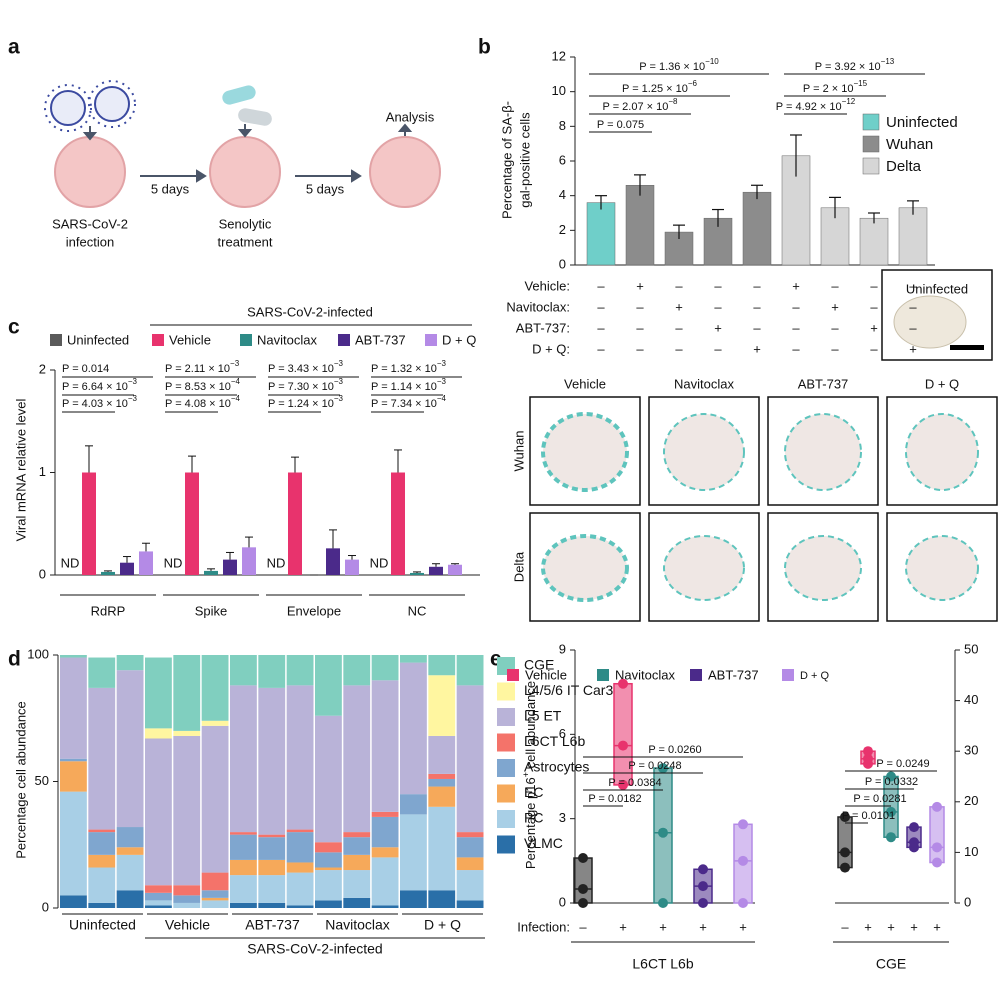  Describe the element at coordinates (891, 926) in the screenshot. I see `infection-sign: +` at that location.